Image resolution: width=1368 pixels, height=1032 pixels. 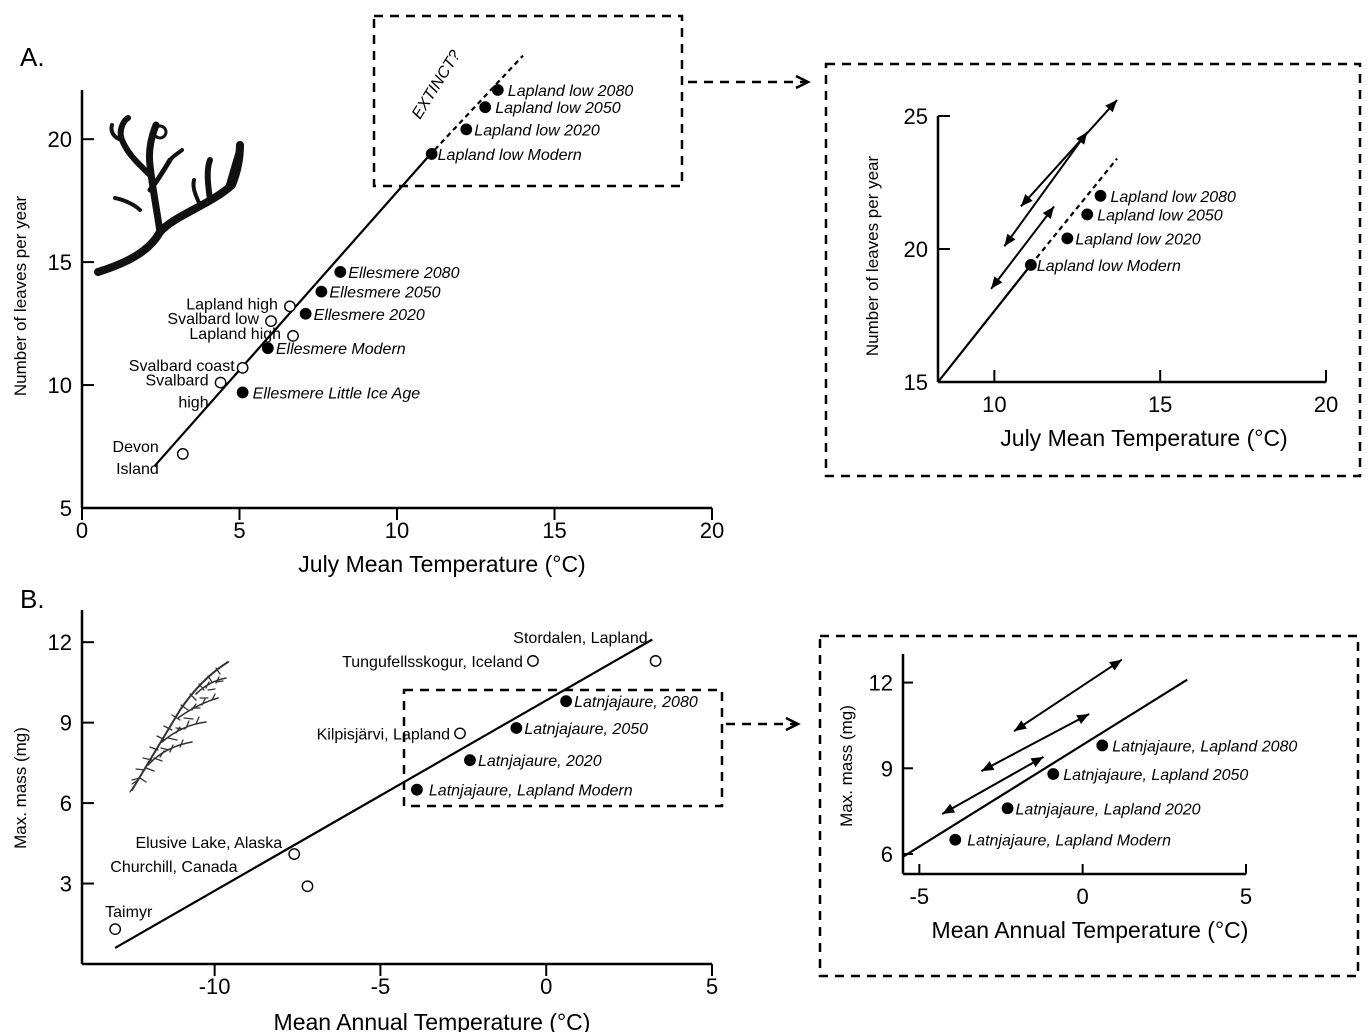 I want to click on point-label: Elusive Lake, Alaska, so click(x=208, y=843).